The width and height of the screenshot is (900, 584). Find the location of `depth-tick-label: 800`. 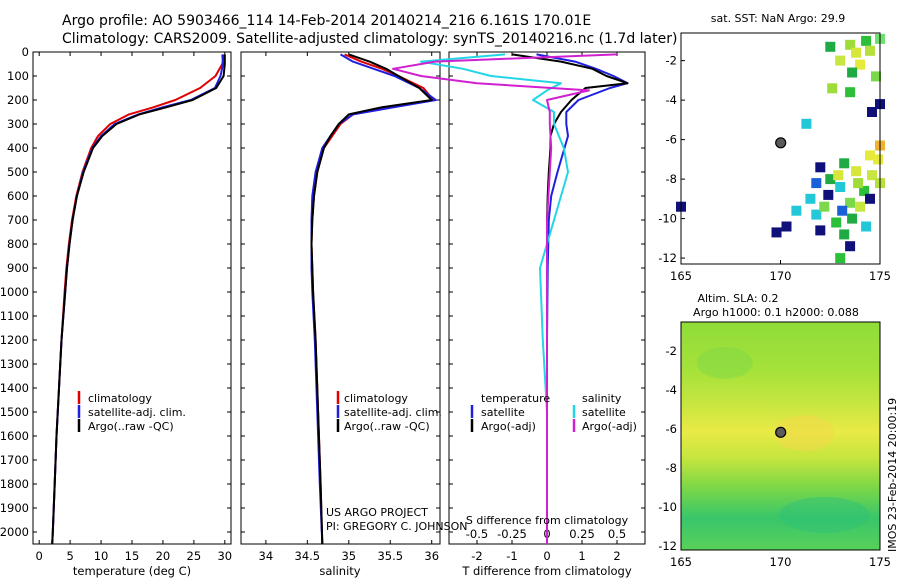

depth-tick-label: 800 is located at coordinates (18, 244).